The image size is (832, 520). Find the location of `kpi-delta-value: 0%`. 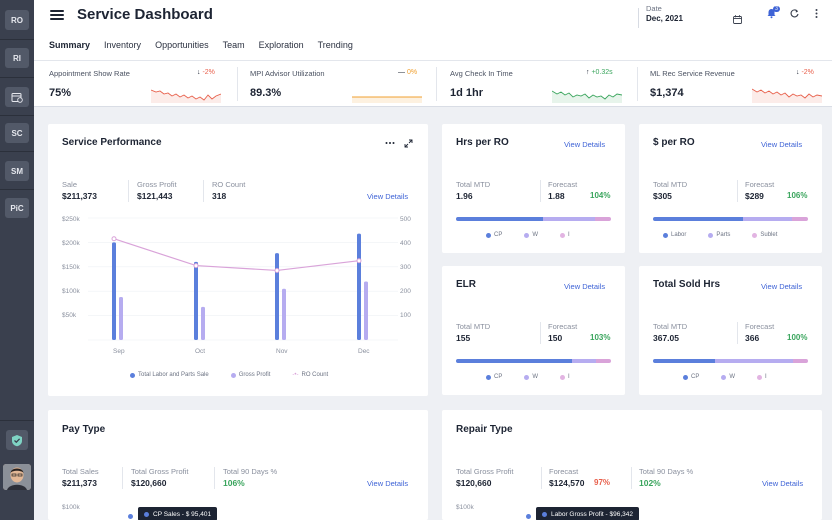

kpi-delta-value: 0% is located at coordinates (412, 72).